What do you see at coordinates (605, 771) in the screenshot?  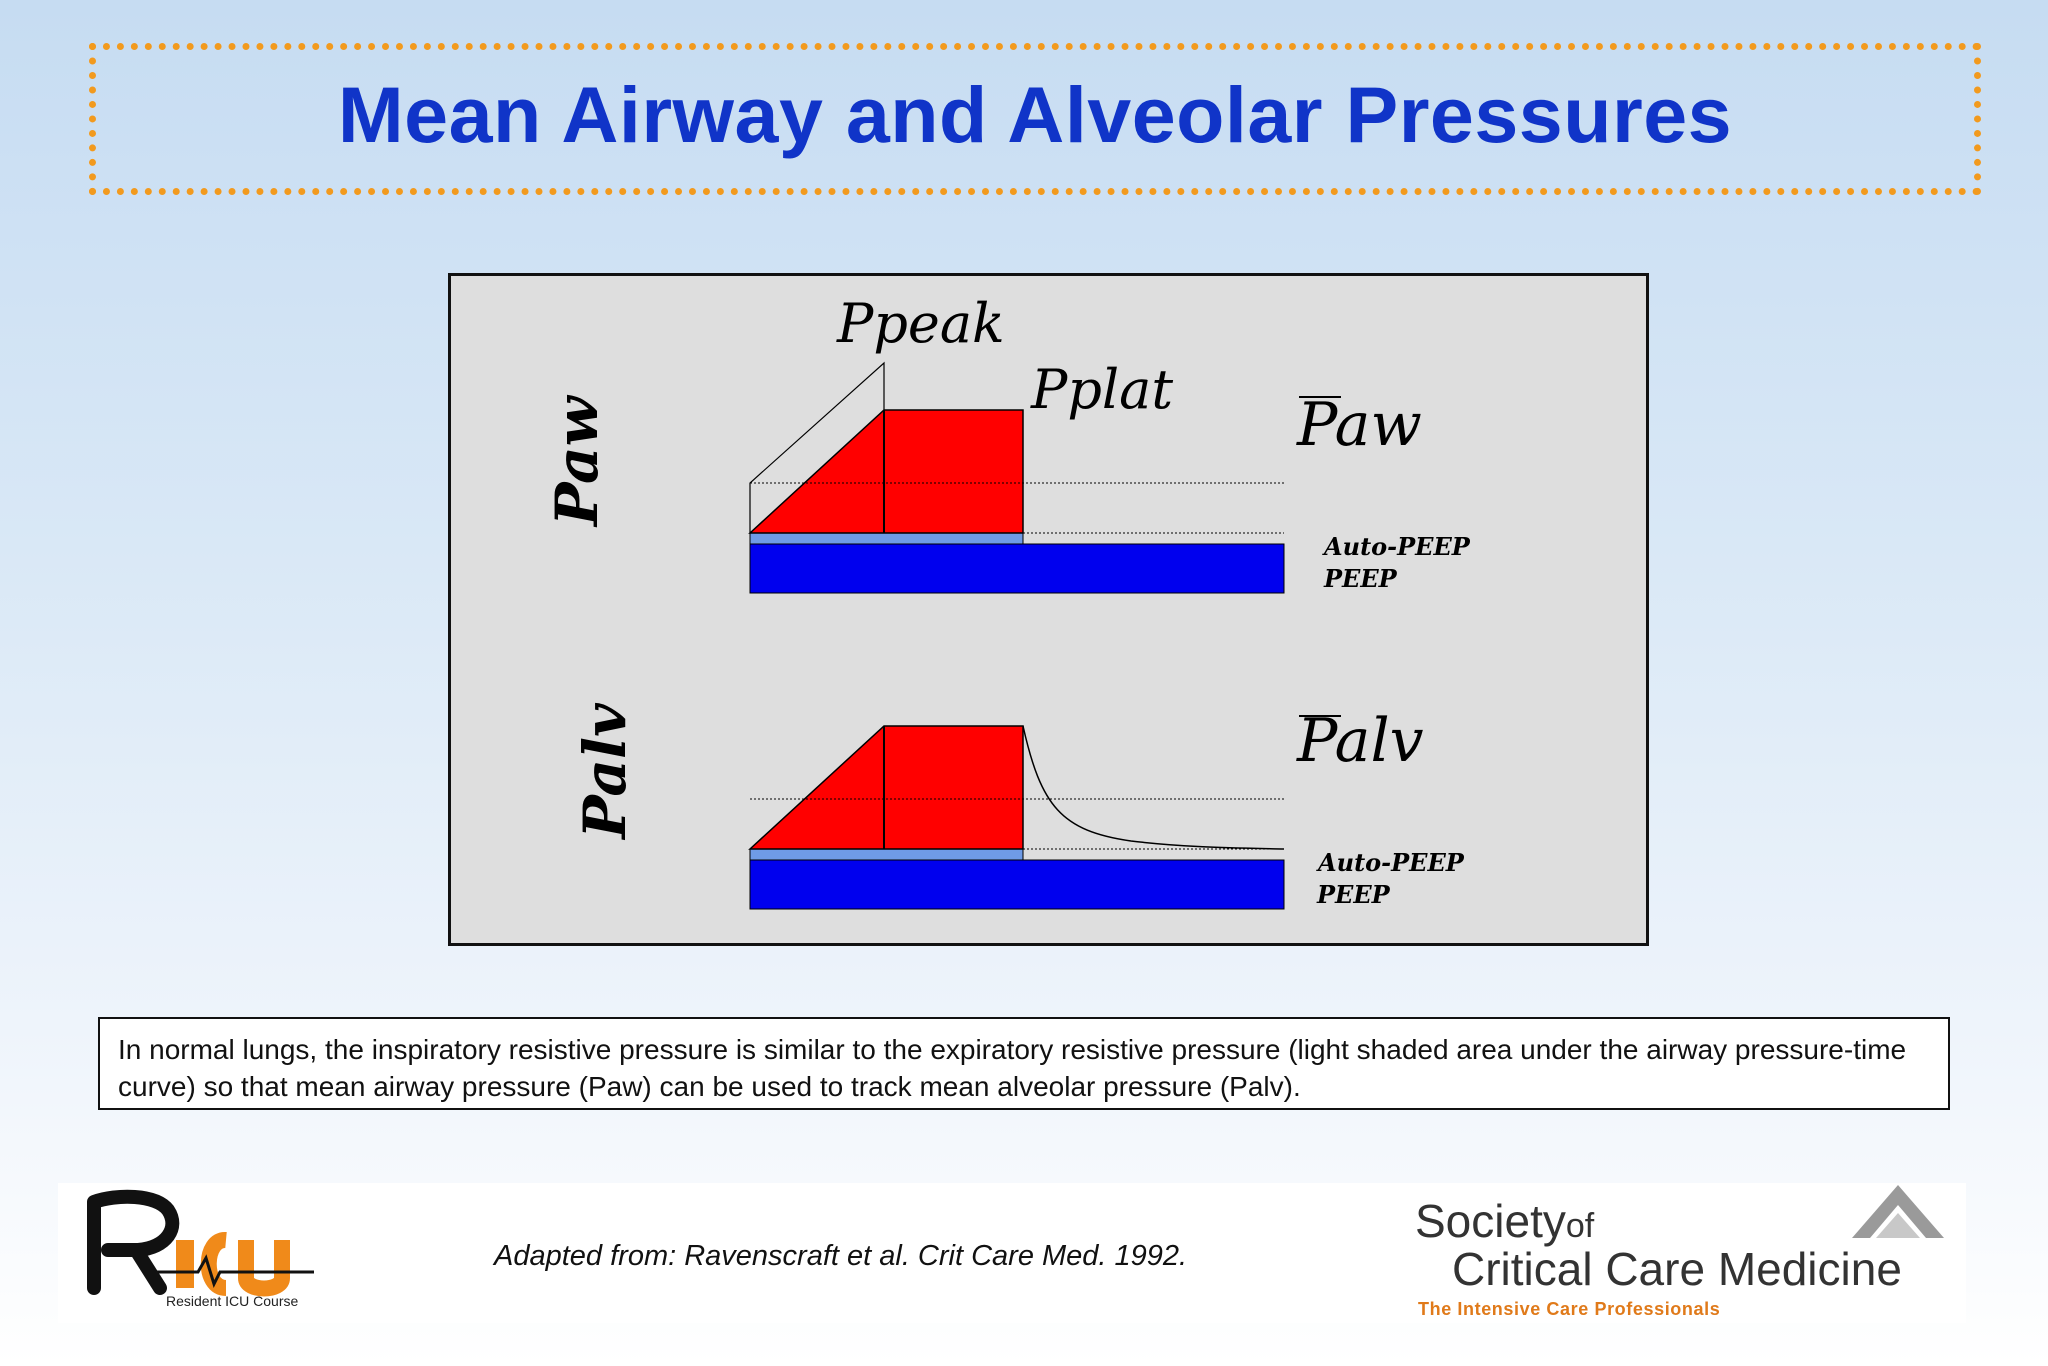 I see `palv-axis-label: Palv` at bounding box center [605, 771].